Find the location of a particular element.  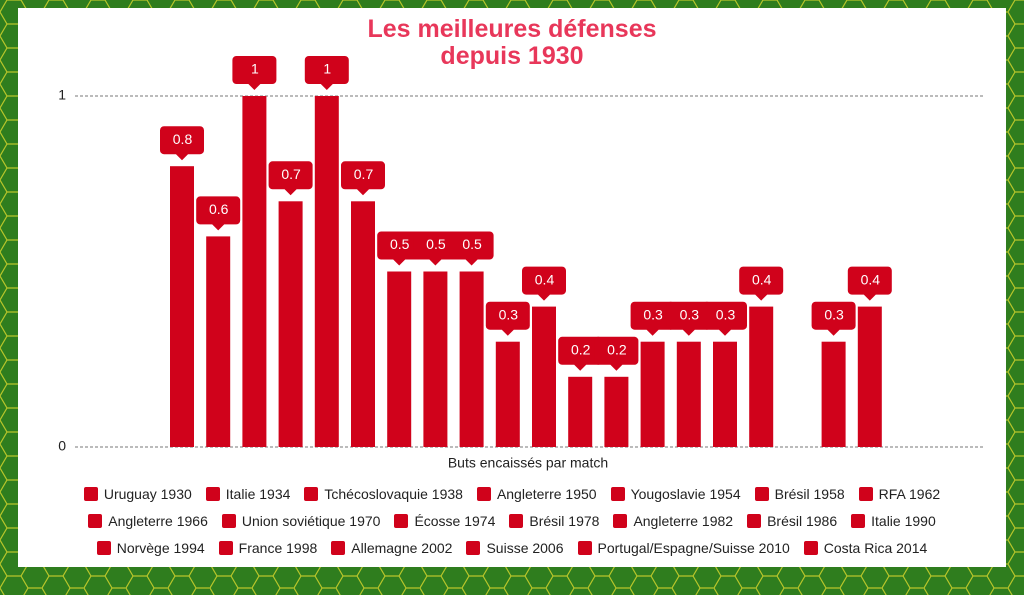

legend-item: Costa Rica 2014 is located at coordinates (865, 547).